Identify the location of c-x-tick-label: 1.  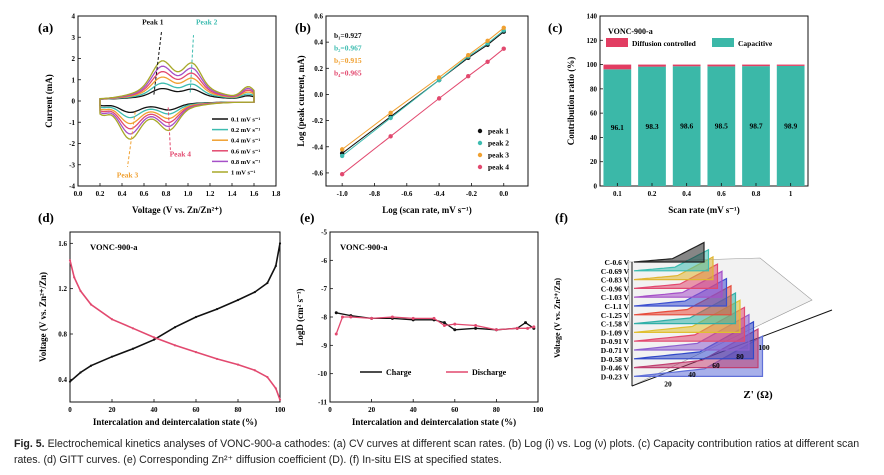
(791, 194).